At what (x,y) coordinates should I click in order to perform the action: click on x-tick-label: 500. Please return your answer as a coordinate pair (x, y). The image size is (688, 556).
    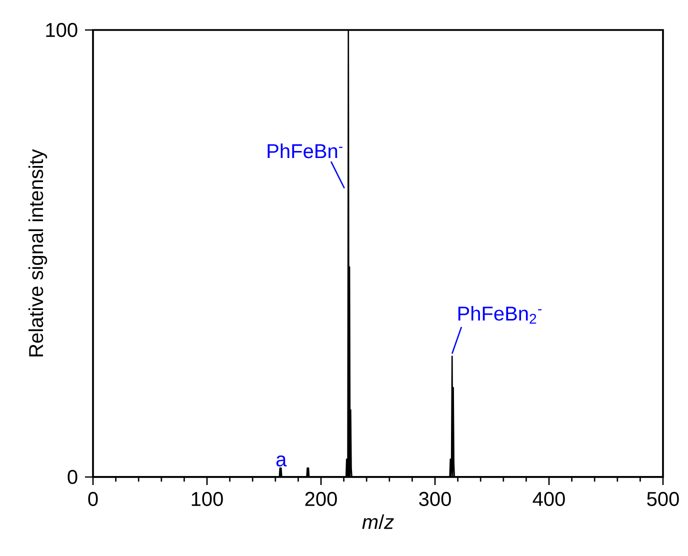
    Looking at the image, I should click on (663, 499).